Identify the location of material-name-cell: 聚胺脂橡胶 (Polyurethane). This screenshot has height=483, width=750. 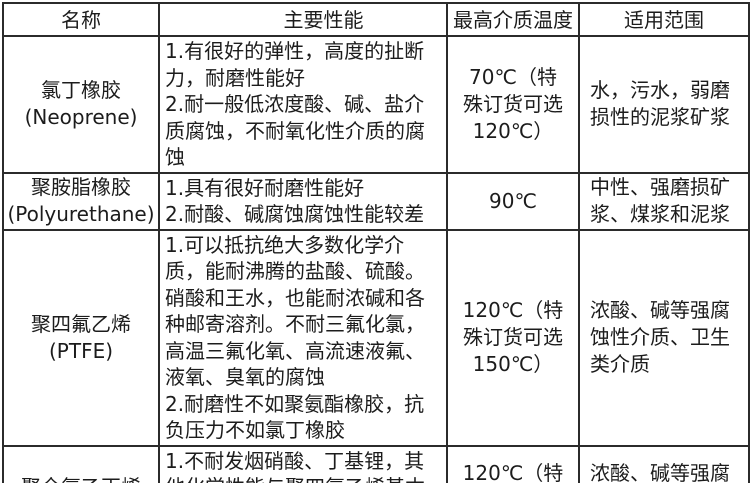
(81, 201).